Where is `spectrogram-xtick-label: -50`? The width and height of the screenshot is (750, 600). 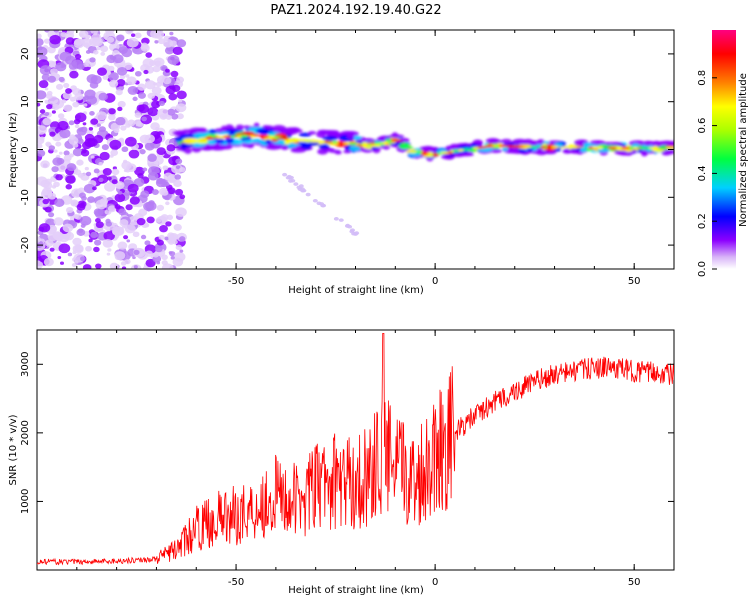 spectrogram-xtick-label: -50 is located at coordinates (236, 281).